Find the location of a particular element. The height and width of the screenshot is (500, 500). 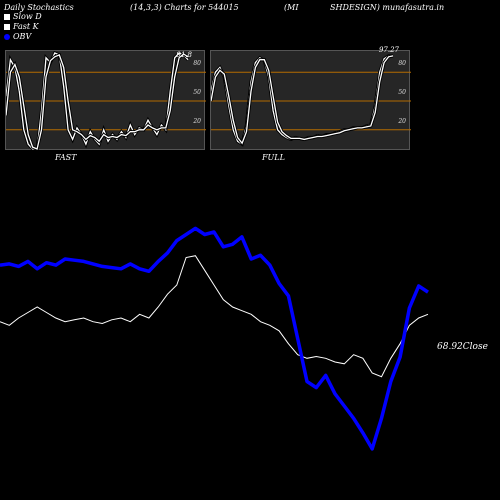

full-stochastics-plot is located at coordinates (311, 100).